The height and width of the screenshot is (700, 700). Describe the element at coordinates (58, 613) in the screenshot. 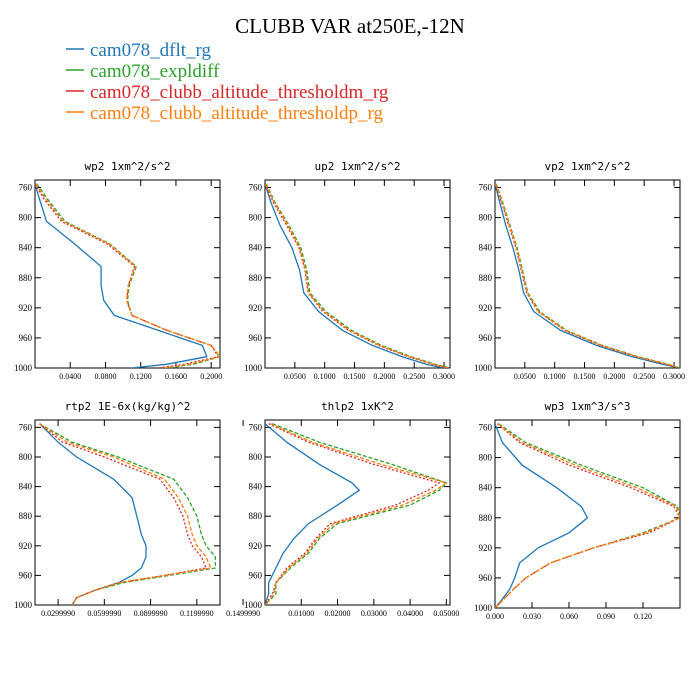

I see `x-tick-label: 0.0299990` at that location.